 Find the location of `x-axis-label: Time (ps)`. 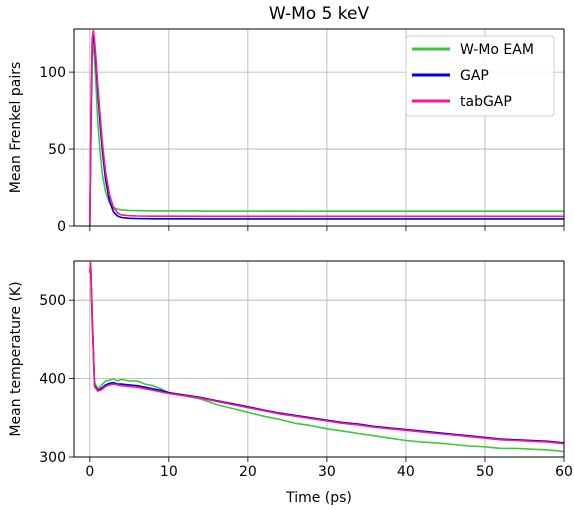

x-axis-label: Time (ps) is located at coordinates (318, 498).